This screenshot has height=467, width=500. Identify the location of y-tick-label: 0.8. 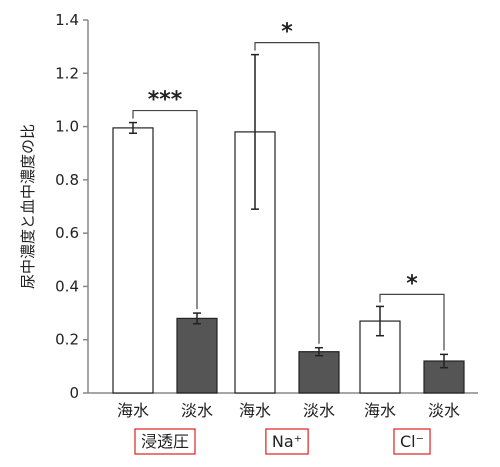
(67, 180).